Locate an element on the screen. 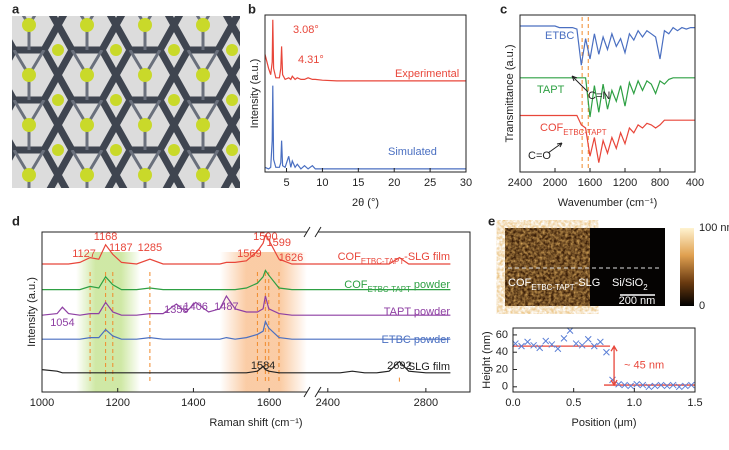 The image size is (729, 450). image-label: Si/SiO2 is located at coordinates (630, 284).